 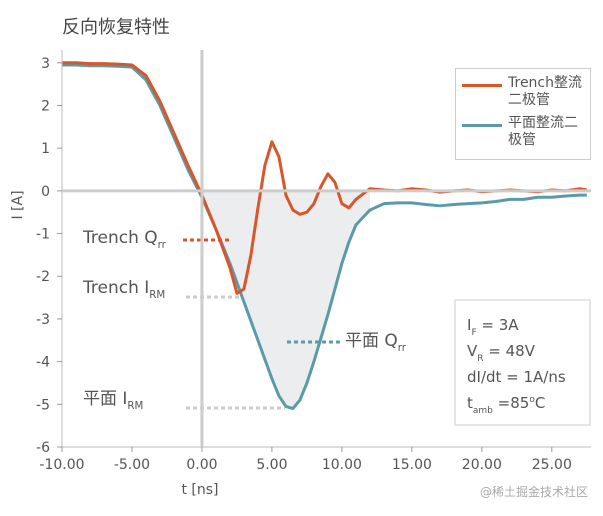 I want to click on y-tick-label: -5, so click(x=43, y=405).